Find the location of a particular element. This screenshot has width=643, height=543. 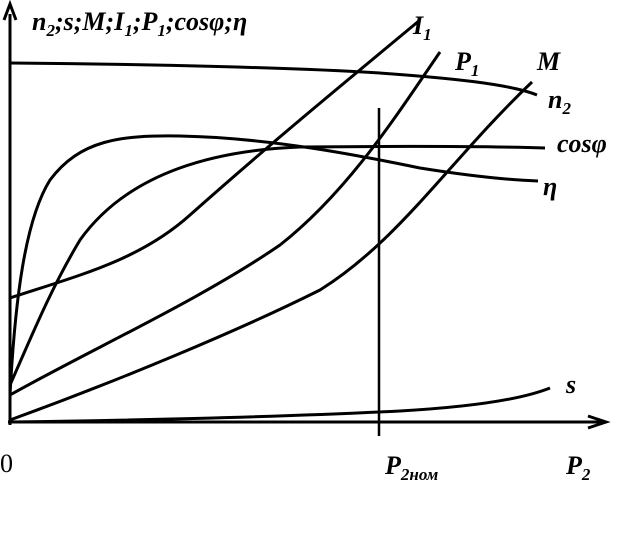

curve-label: M is located at coordinates (548, 61).